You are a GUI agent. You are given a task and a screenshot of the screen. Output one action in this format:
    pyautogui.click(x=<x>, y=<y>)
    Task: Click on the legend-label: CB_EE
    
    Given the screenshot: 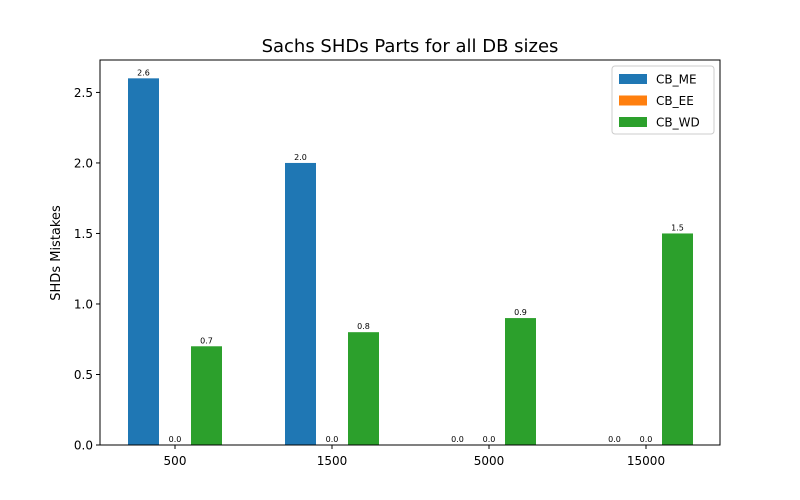 What is the action you would take?
    pyautogui.click(x=675, y=101)
    